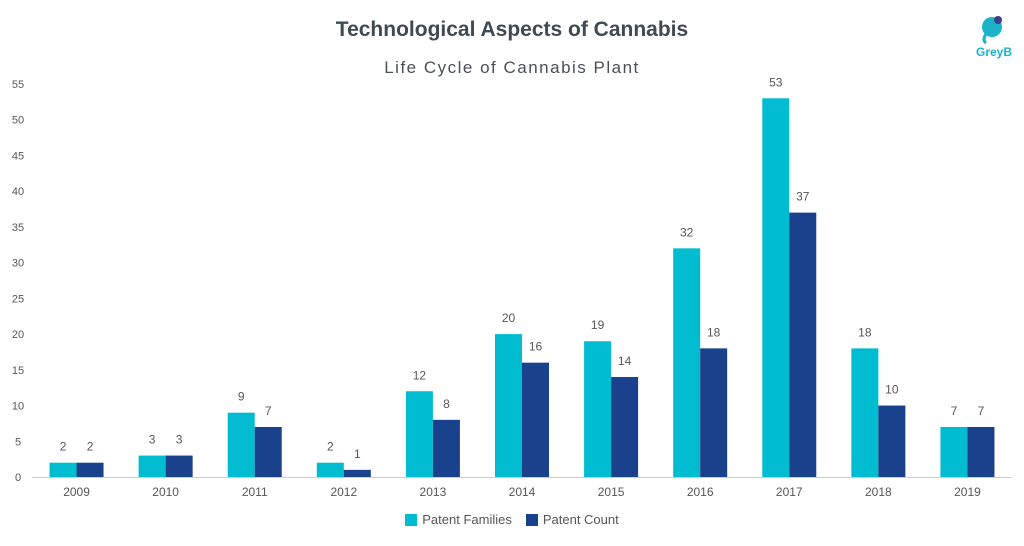  I want to click on y-tick-label: 45, so click(18, 156).